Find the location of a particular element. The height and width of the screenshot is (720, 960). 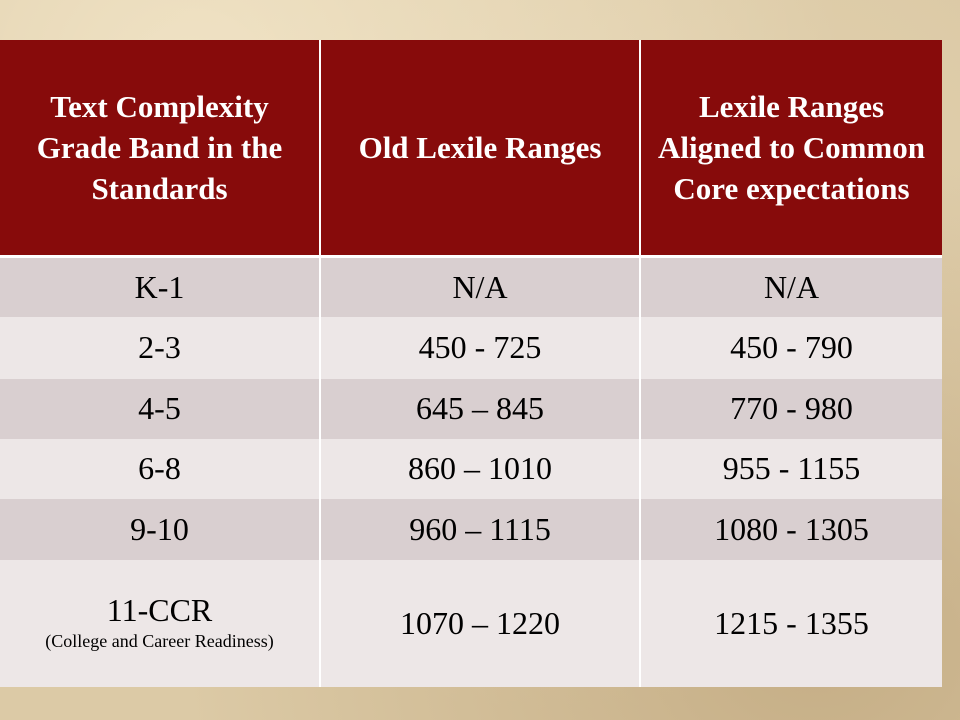

table-cell: 860 – 1010 is located at coordinates (479, 468).